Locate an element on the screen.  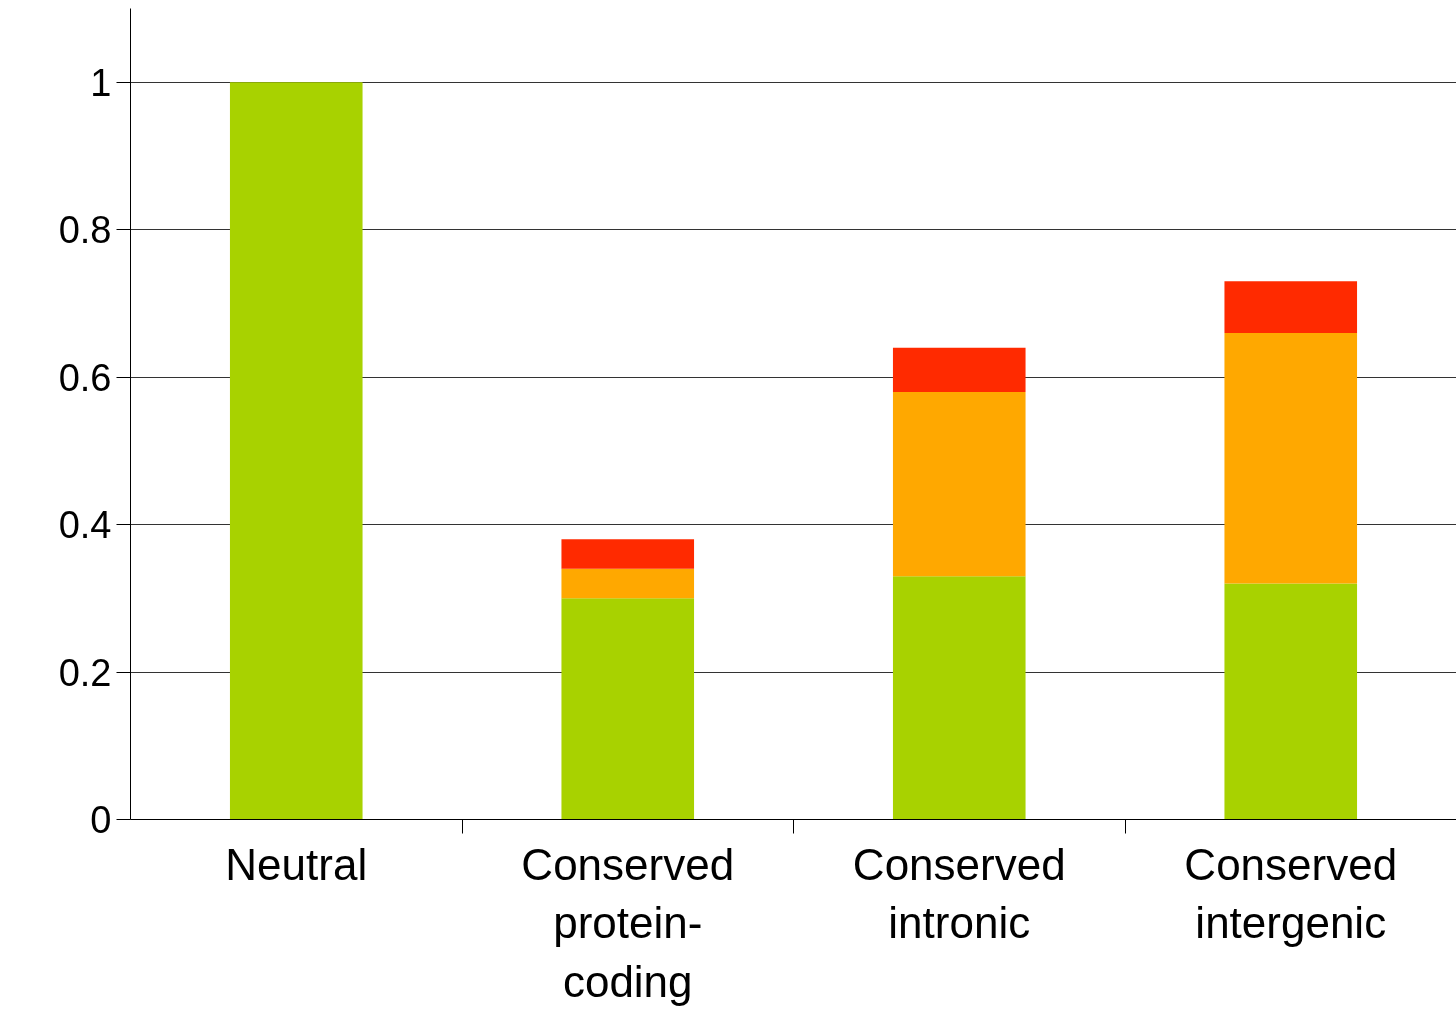
y-tick-label: 0.8 is located at coordinates (85, 230).